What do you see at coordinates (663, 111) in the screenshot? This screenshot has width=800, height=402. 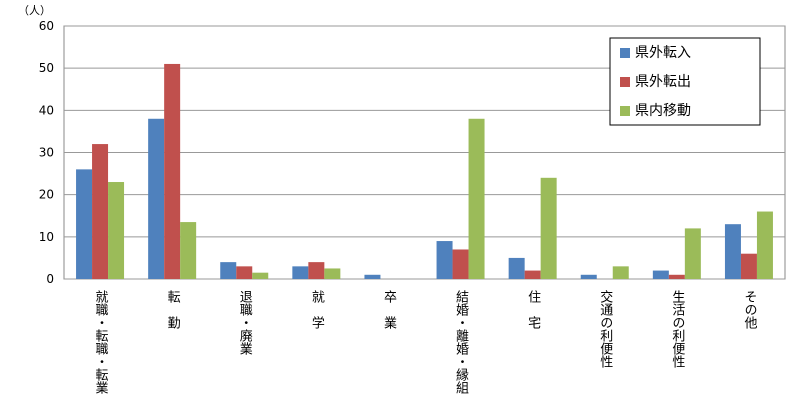 I see `legend-label: 県内移動` at bounding box center [663, 111].